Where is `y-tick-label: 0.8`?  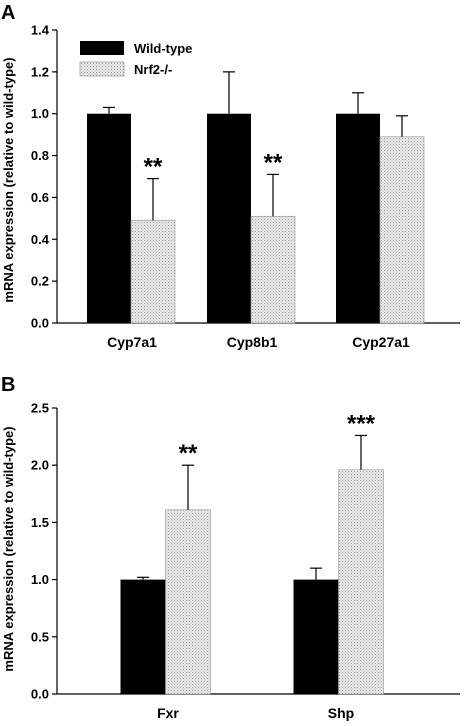 y-tick-label: 0.8 is located at coordinates (40, 155).